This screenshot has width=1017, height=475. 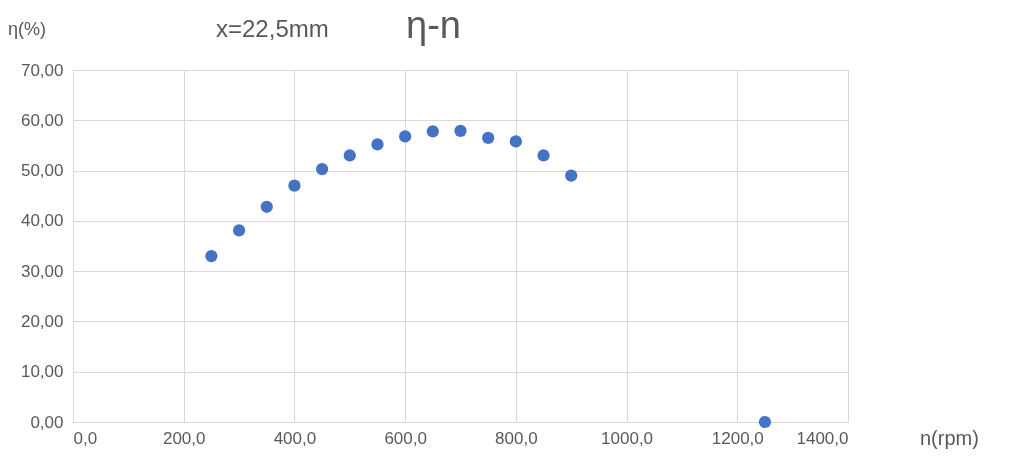 I want to click on y-tick-label: 60,00, so click(x=42, y=120).